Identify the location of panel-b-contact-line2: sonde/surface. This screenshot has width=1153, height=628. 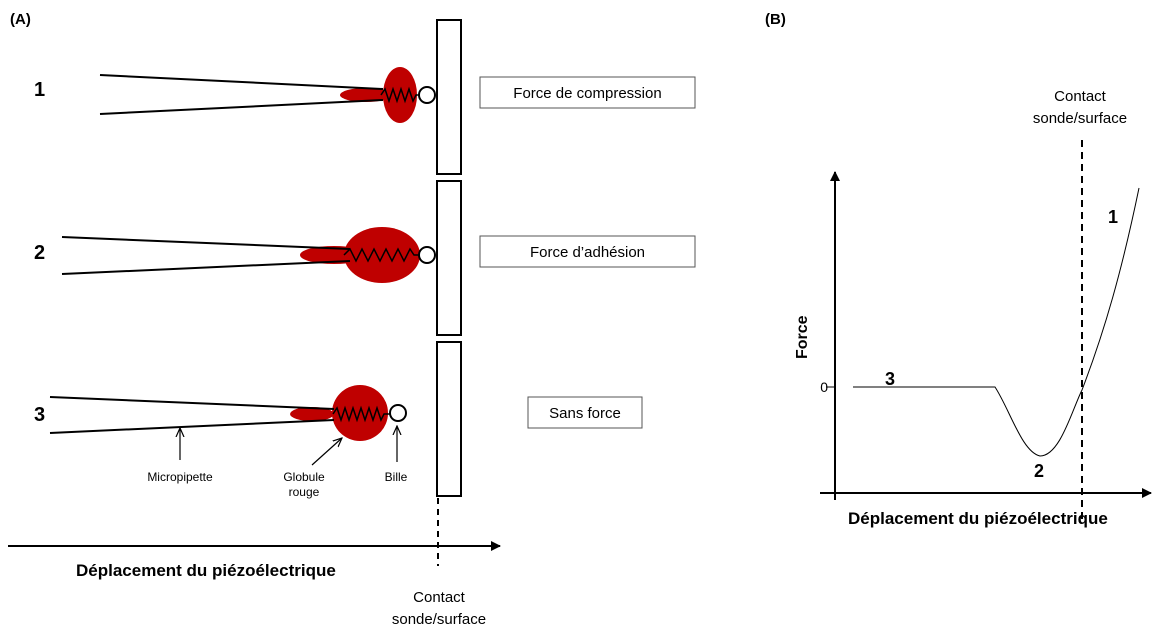
(1080, 118).